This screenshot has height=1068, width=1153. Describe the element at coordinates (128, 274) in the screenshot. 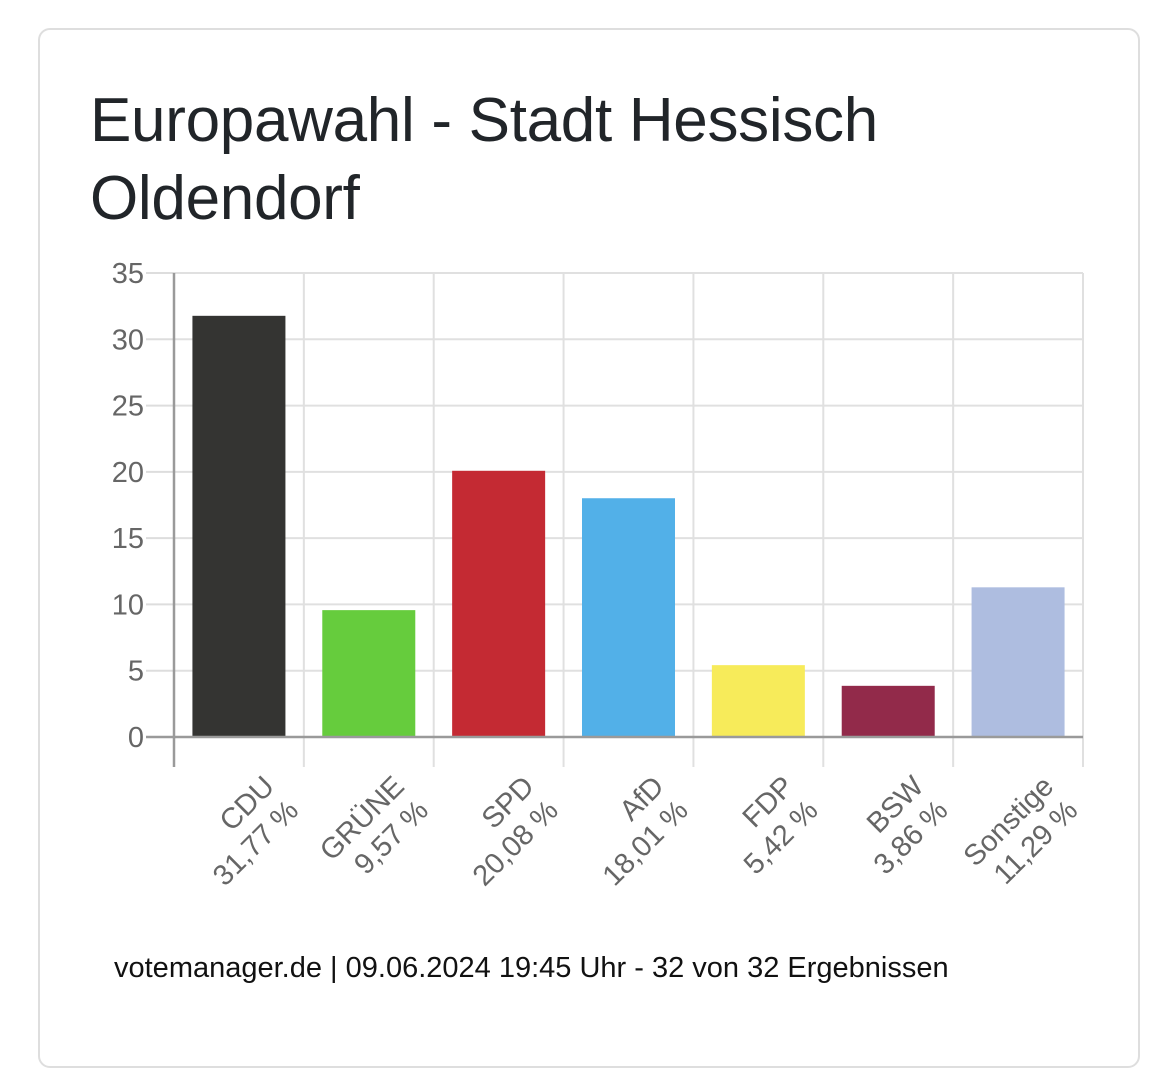

I see `y-tick-label: 35` at that location.